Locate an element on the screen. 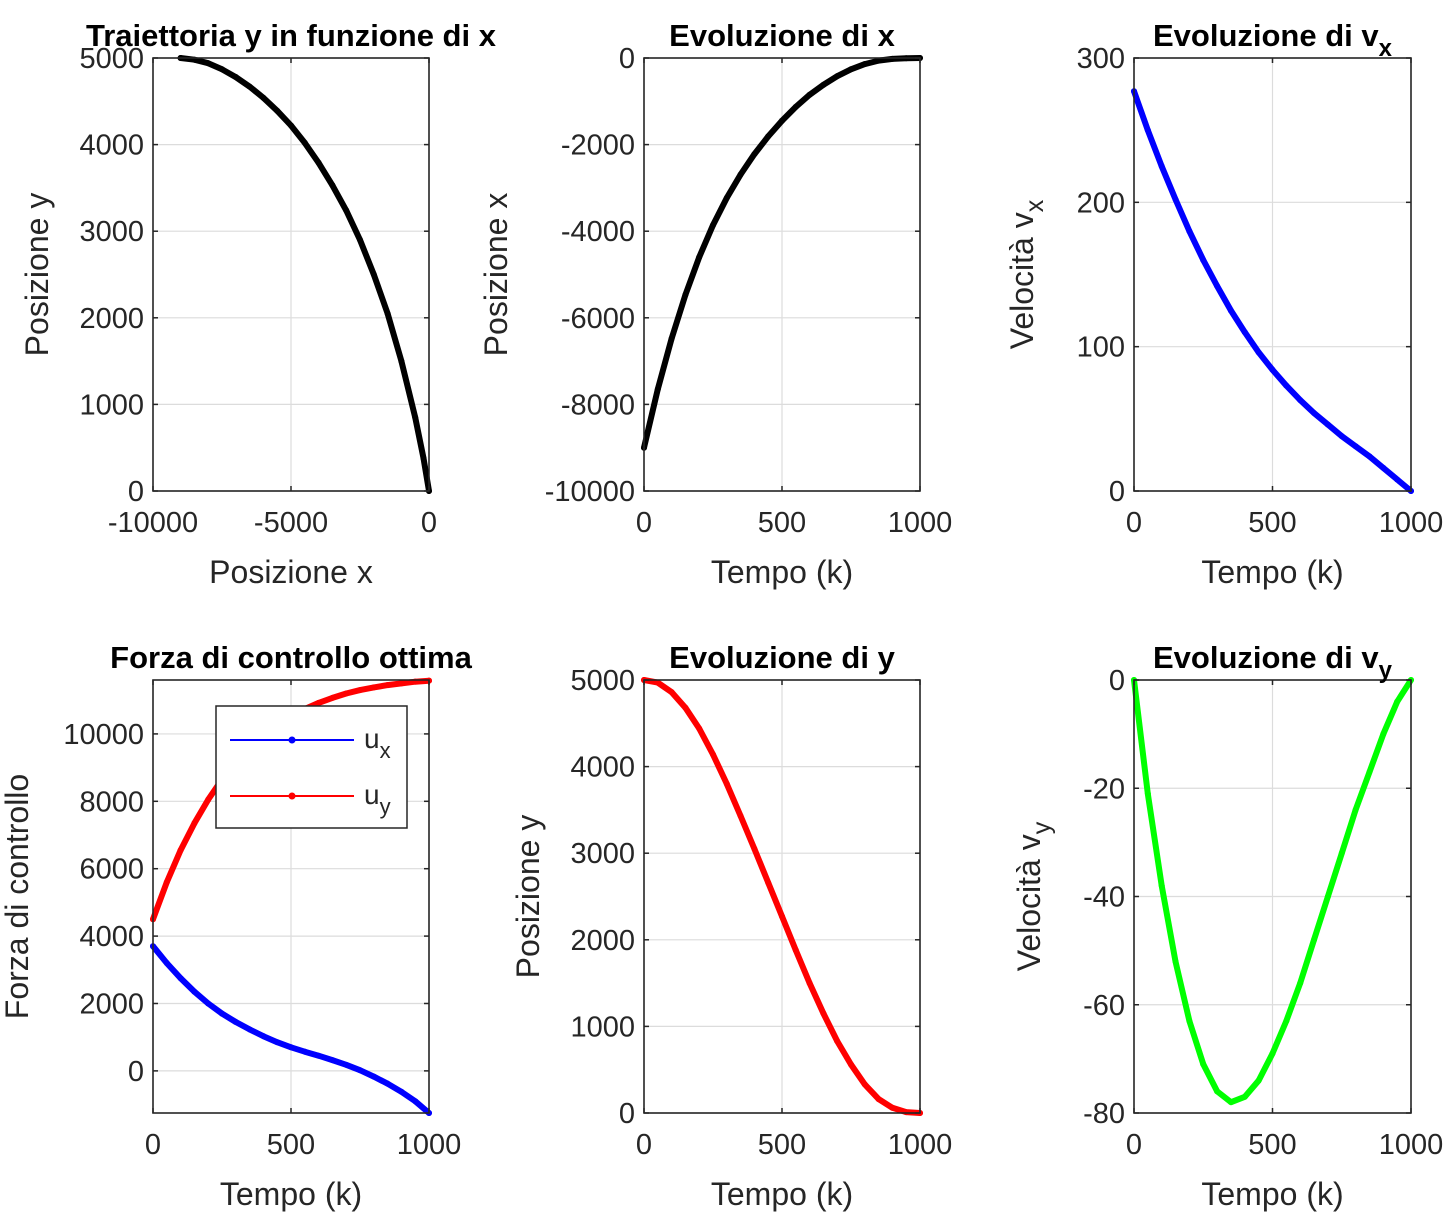 The height and width of the screenshot is (1219, 1451). y-tick-label: -20 is located at coordinates (1104, 789).